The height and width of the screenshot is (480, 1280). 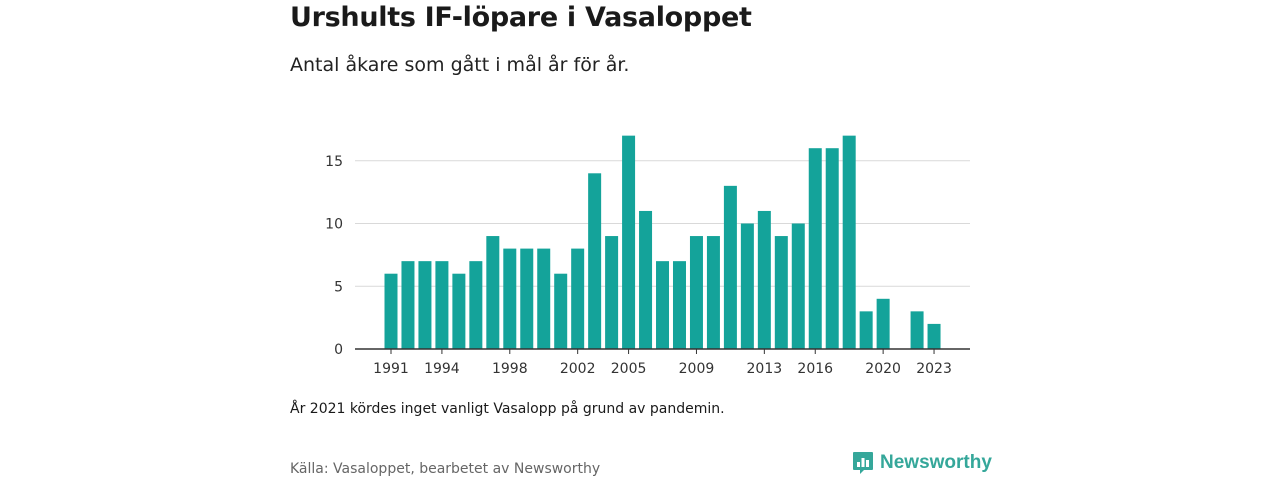 I want to click on bar-1998, so click(x=510, y=298).